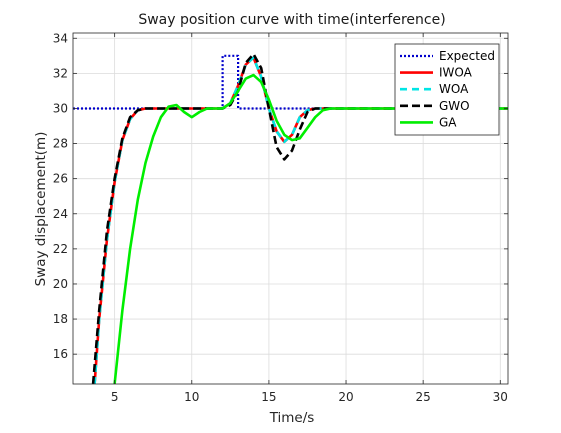 The height and width of the screenshot is (433, 561). What do you see at coordinates (60, 354) in the screenshot?
I see `y-tick-label: 16` at bounding box center [60, 354].